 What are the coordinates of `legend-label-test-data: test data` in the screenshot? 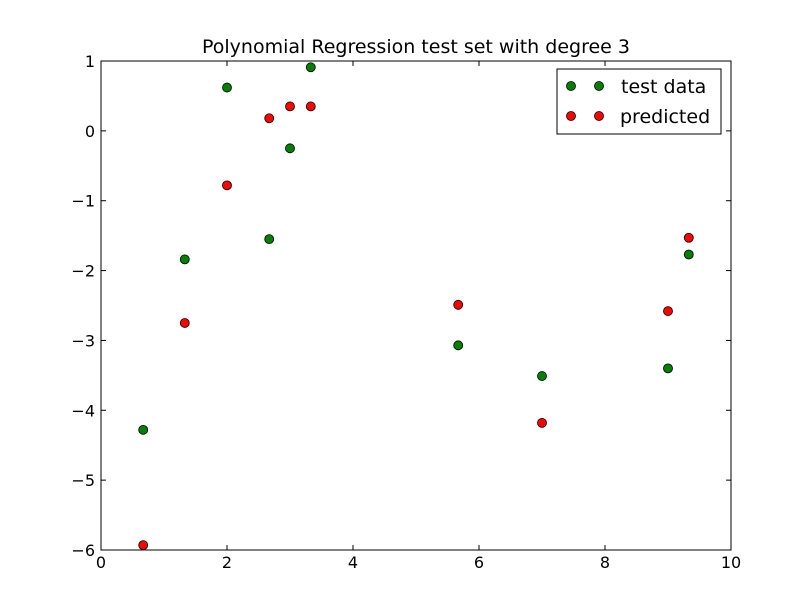 It's located at (663, 87).